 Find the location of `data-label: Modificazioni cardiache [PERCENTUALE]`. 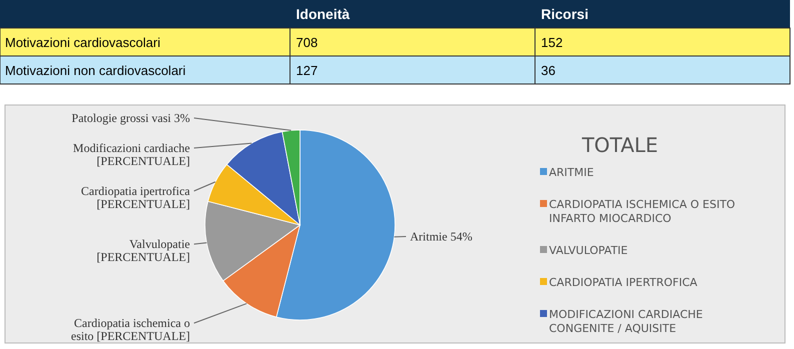

data-label: Modificazioni cardiache [PERCENTUALE] is located at coordinates (131, 154).